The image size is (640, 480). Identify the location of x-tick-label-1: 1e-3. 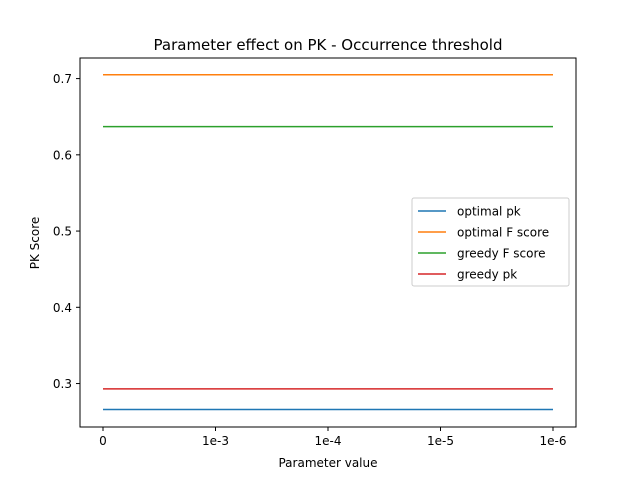
(215, 441).